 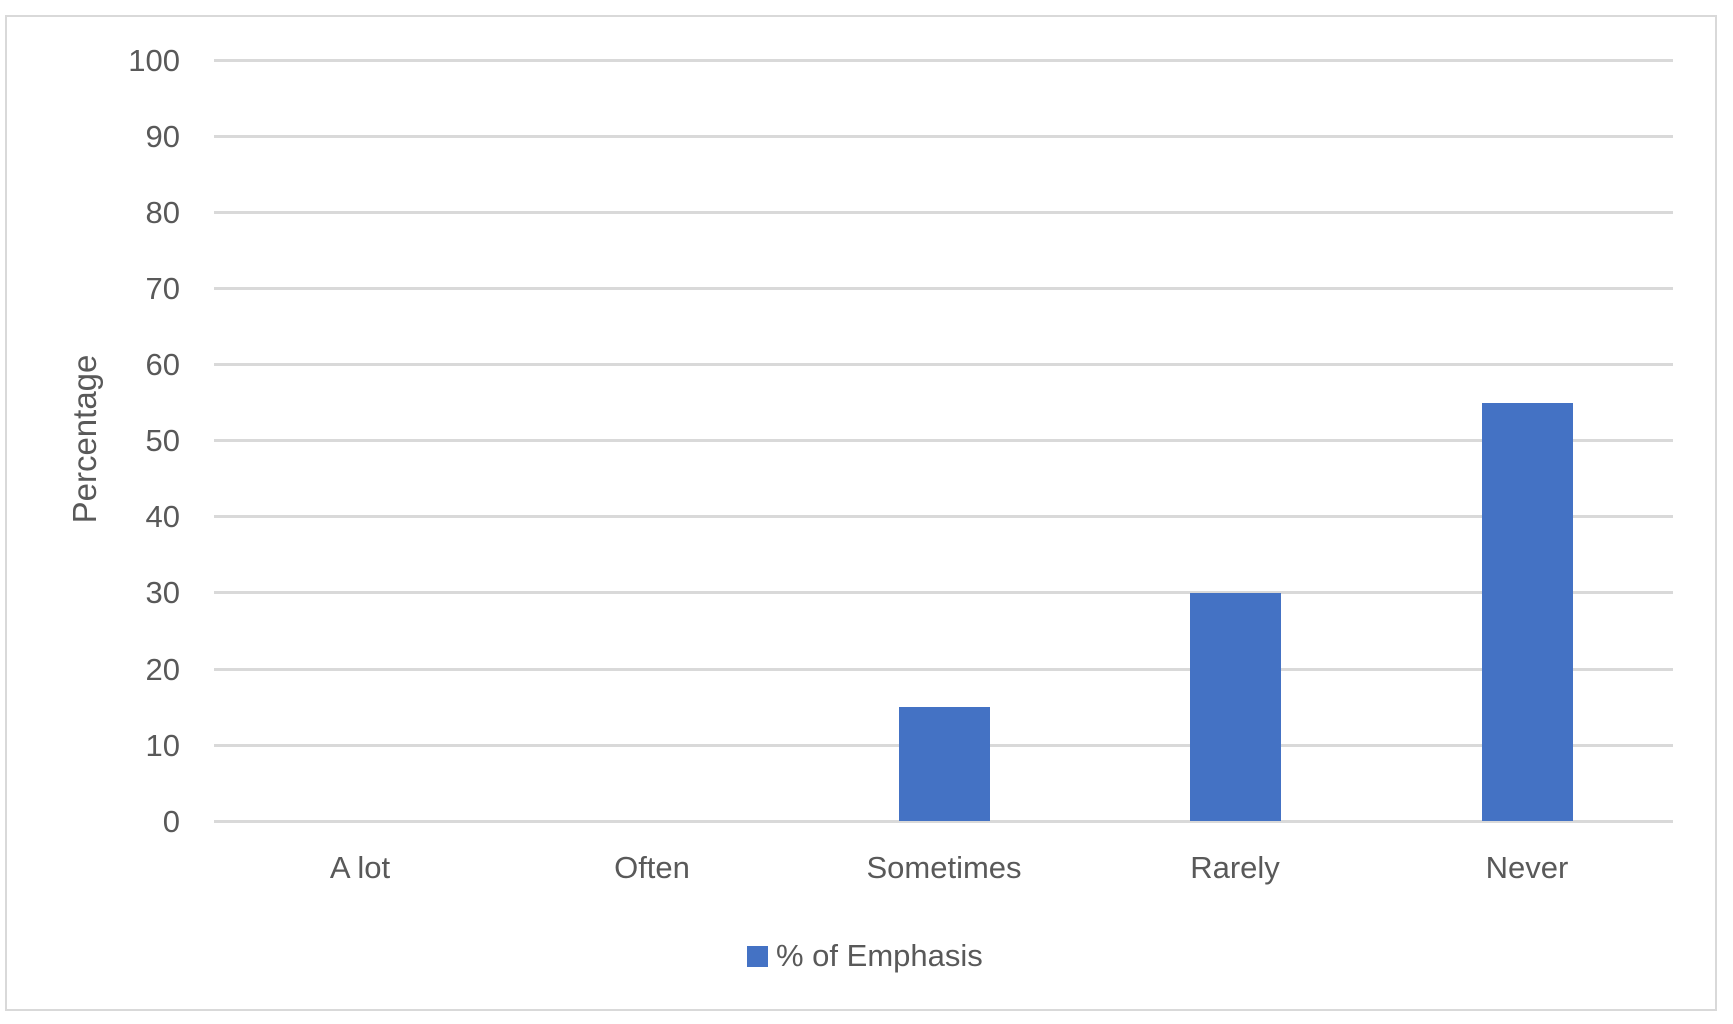 What do you see at coordinates (1235, 707) in the screenshot?
I see `bar-rarely` at bounding box center [1235, 707].